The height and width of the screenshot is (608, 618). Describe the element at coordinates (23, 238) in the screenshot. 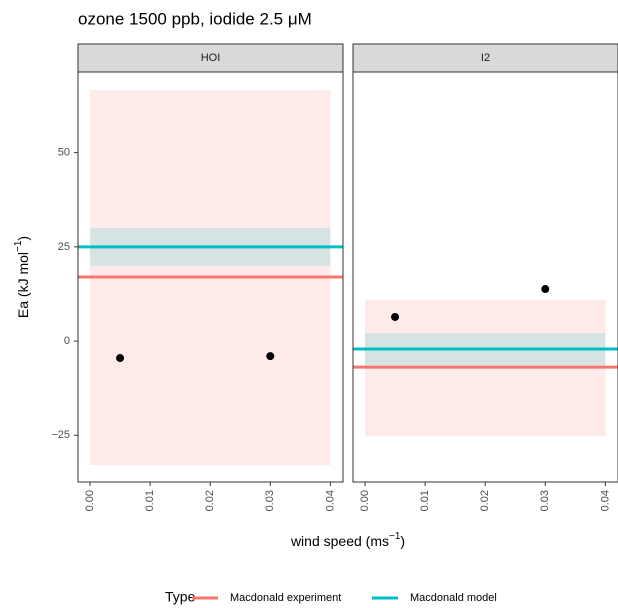

I see `y-axis-title-part: )` at that location.